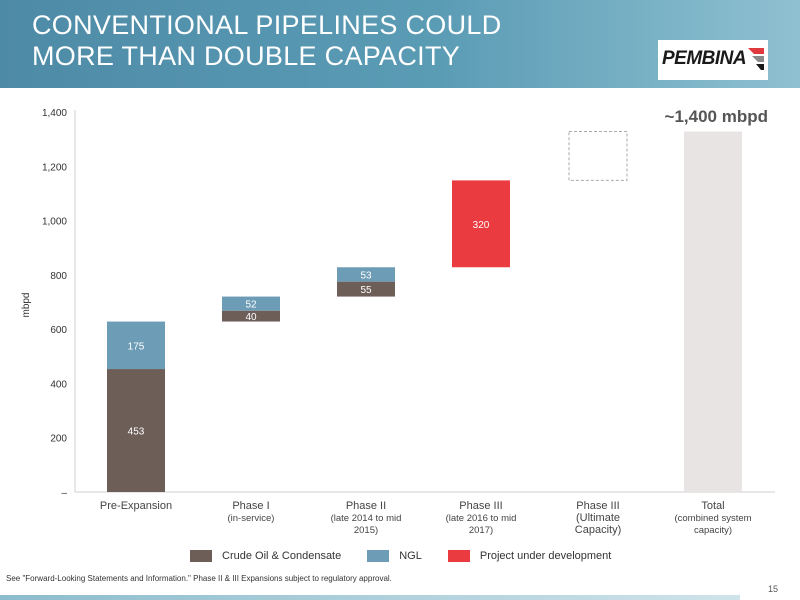 This screenshot has width=800, height=600. Describe the element at coordinates (246, 56) in the screenshot. I see `slide-title-line-2: MORE THAN DOUBLE CAPACITY` at that location.